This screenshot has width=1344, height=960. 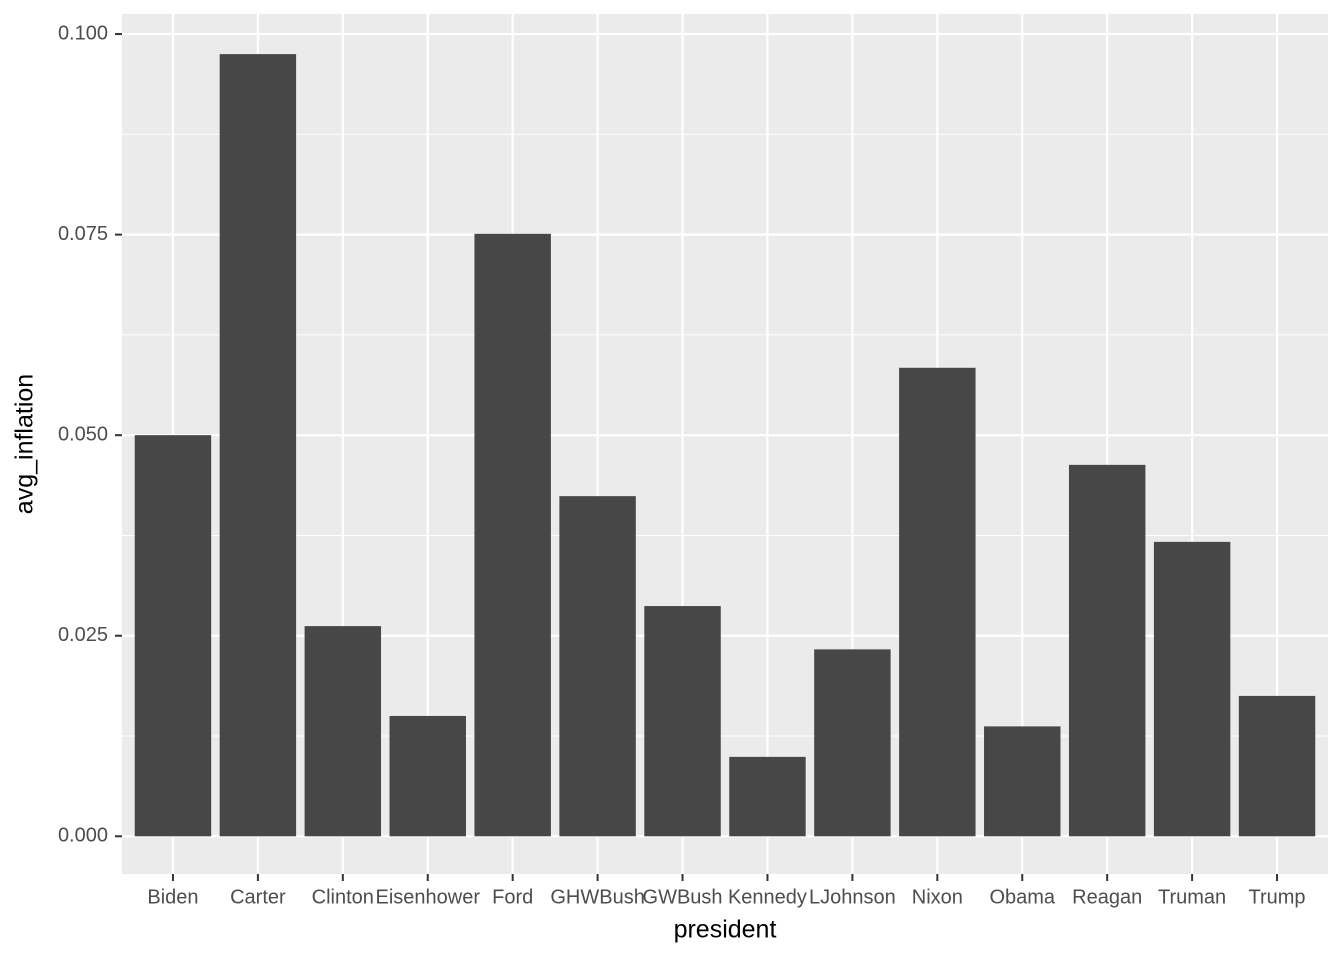 I want to click on y-tick-label: 0.050, so click(x=83, y=434).